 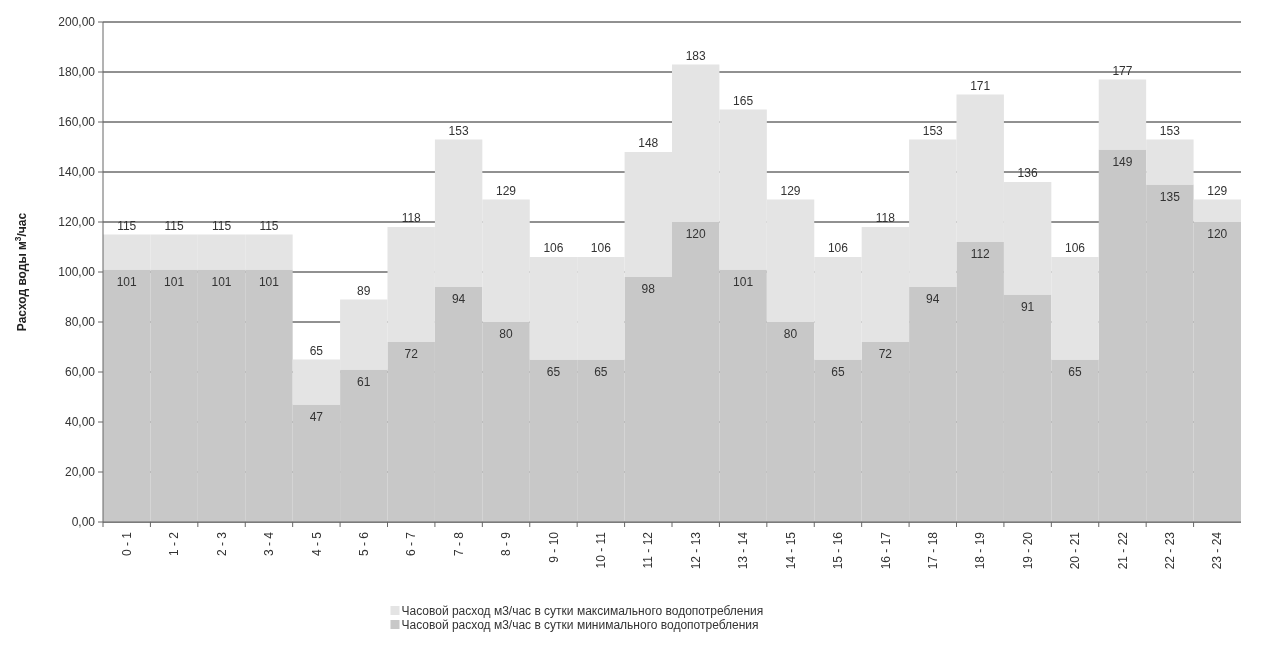 What do you see at coordinates (77, 22) in the screenshot?
I see `y-tick-label: 200,00` at bounding box center [77, 22].